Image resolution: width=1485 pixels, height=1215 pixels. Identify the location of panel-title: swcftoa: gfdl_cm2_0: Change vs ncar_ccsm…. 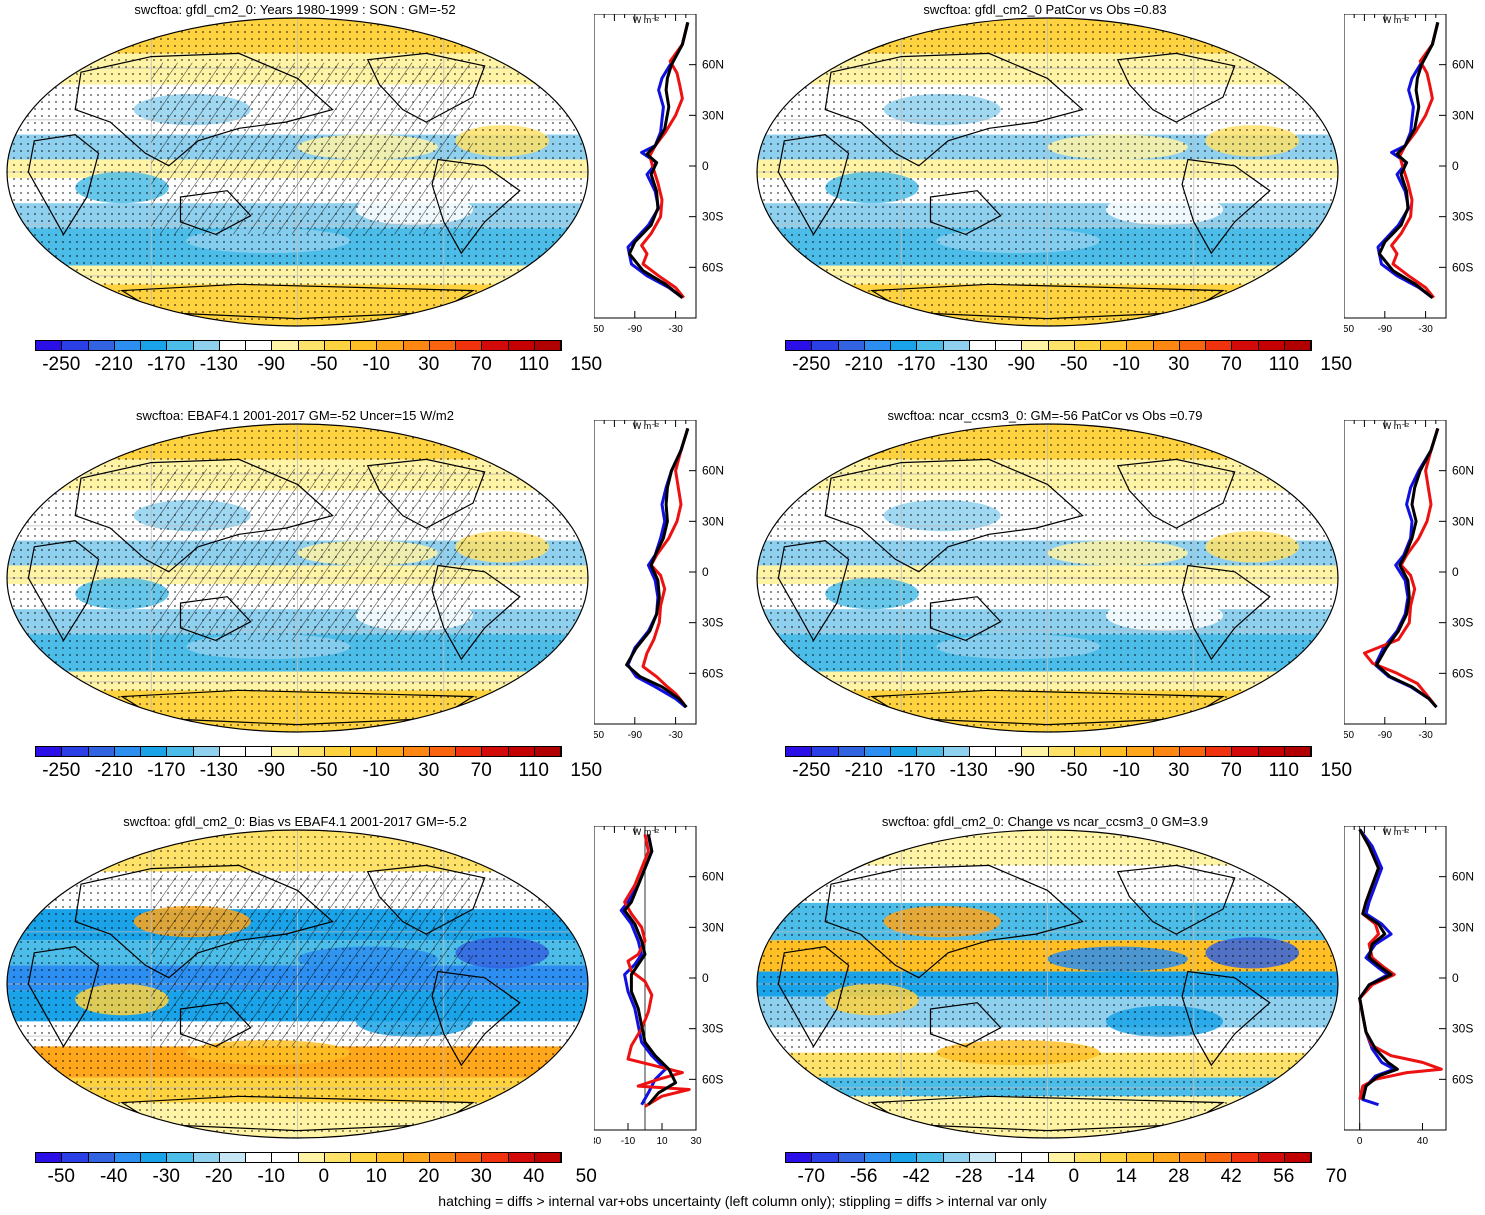
(1045, 821).